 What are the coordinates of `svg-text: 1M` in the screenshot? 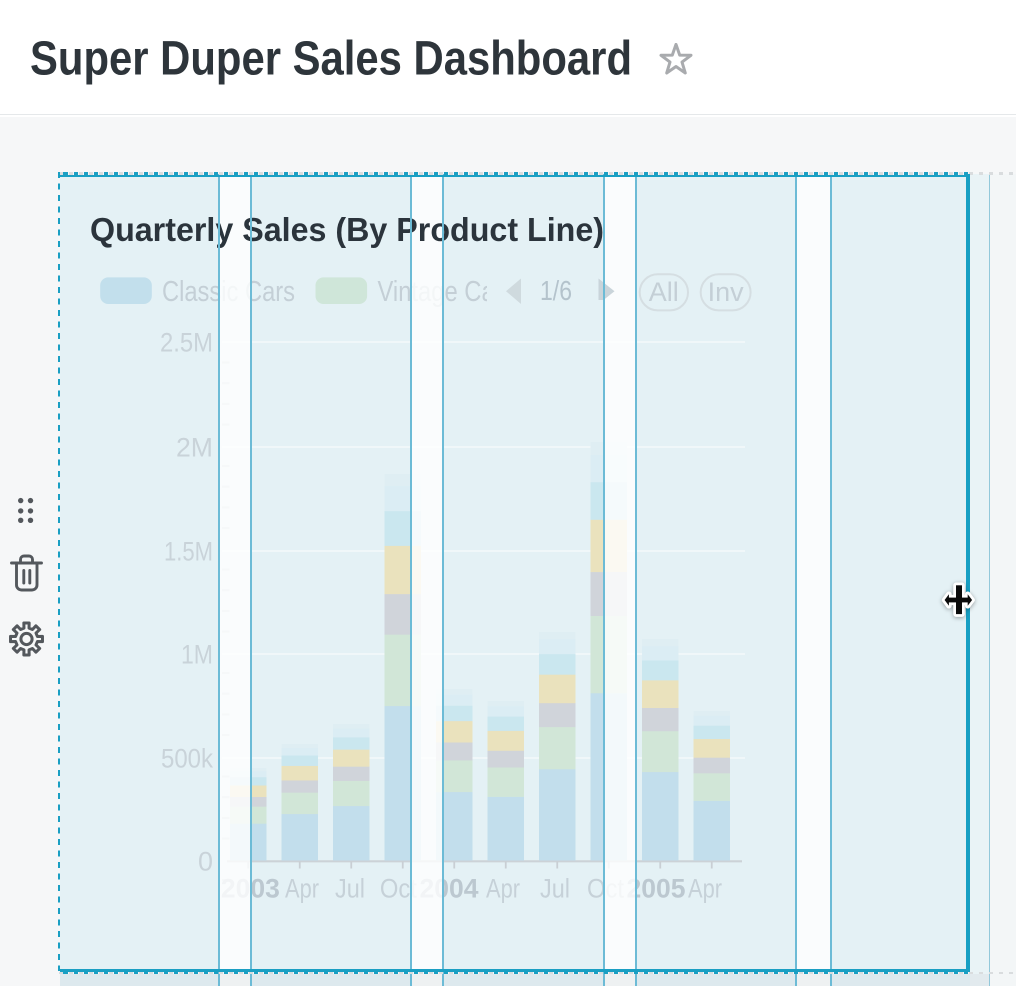 It's located at (197, 655).